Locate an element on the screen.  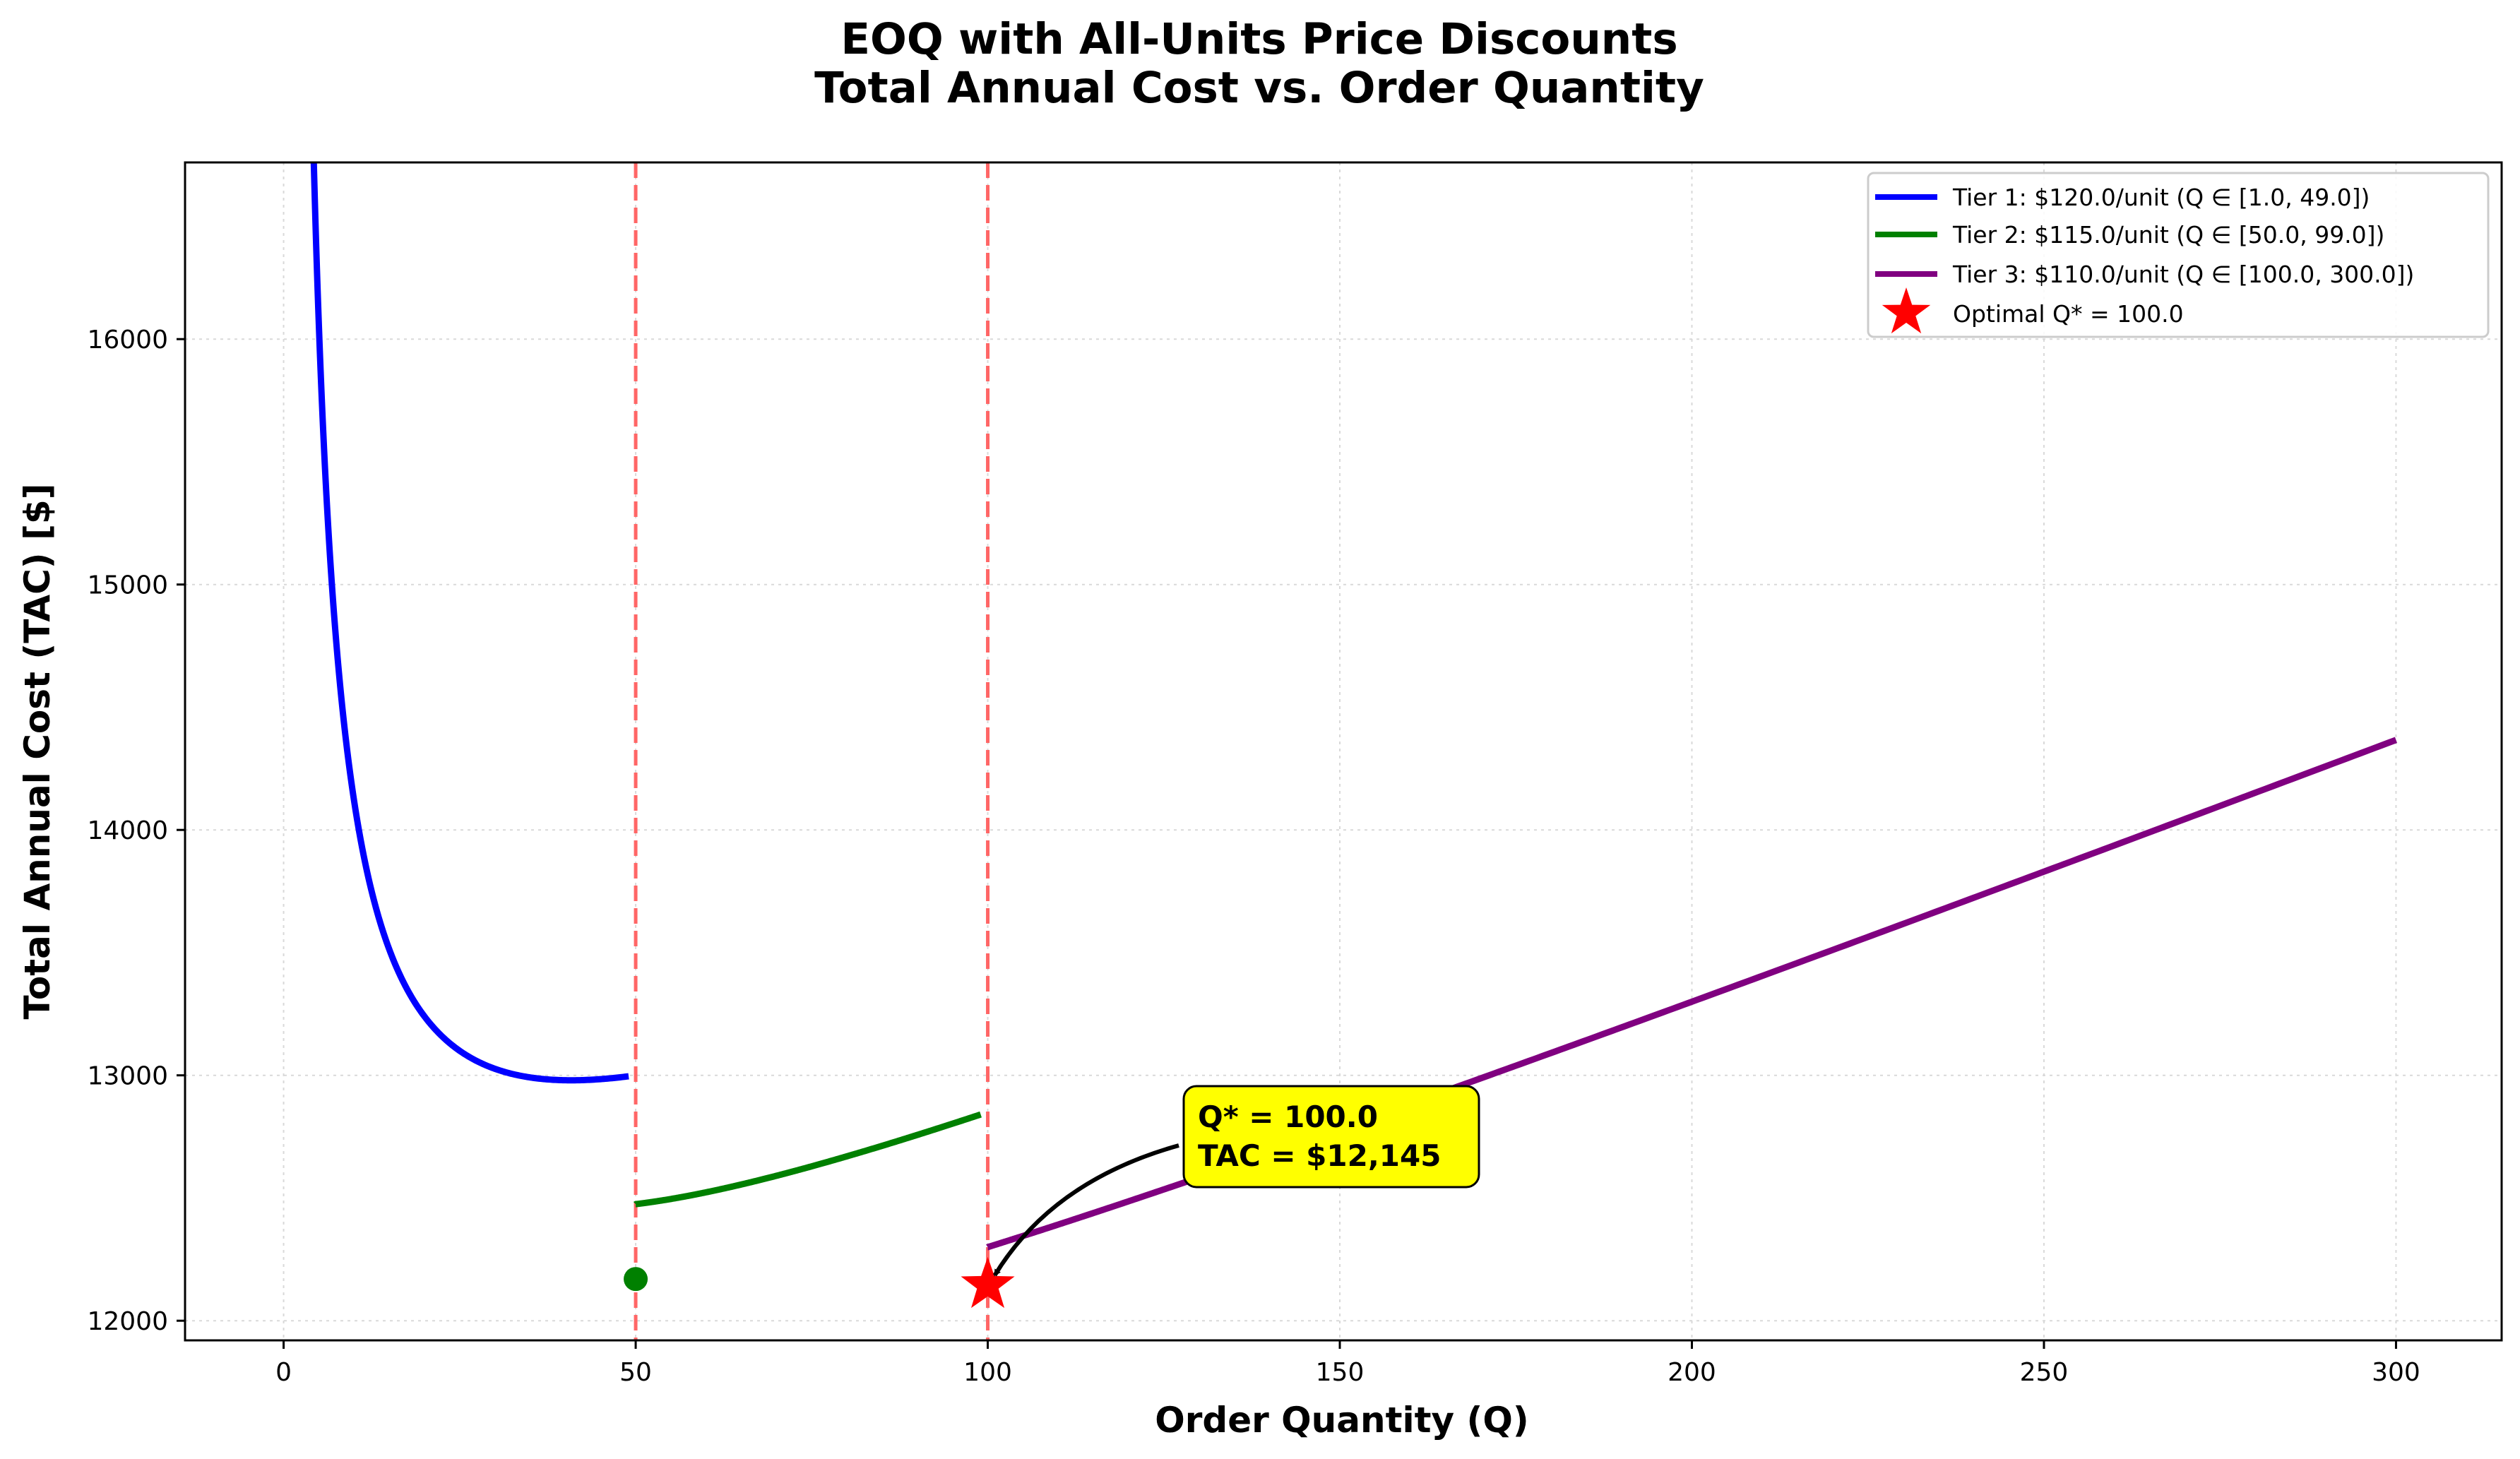
series-line-tier1 is located at coordinates (471, 623).